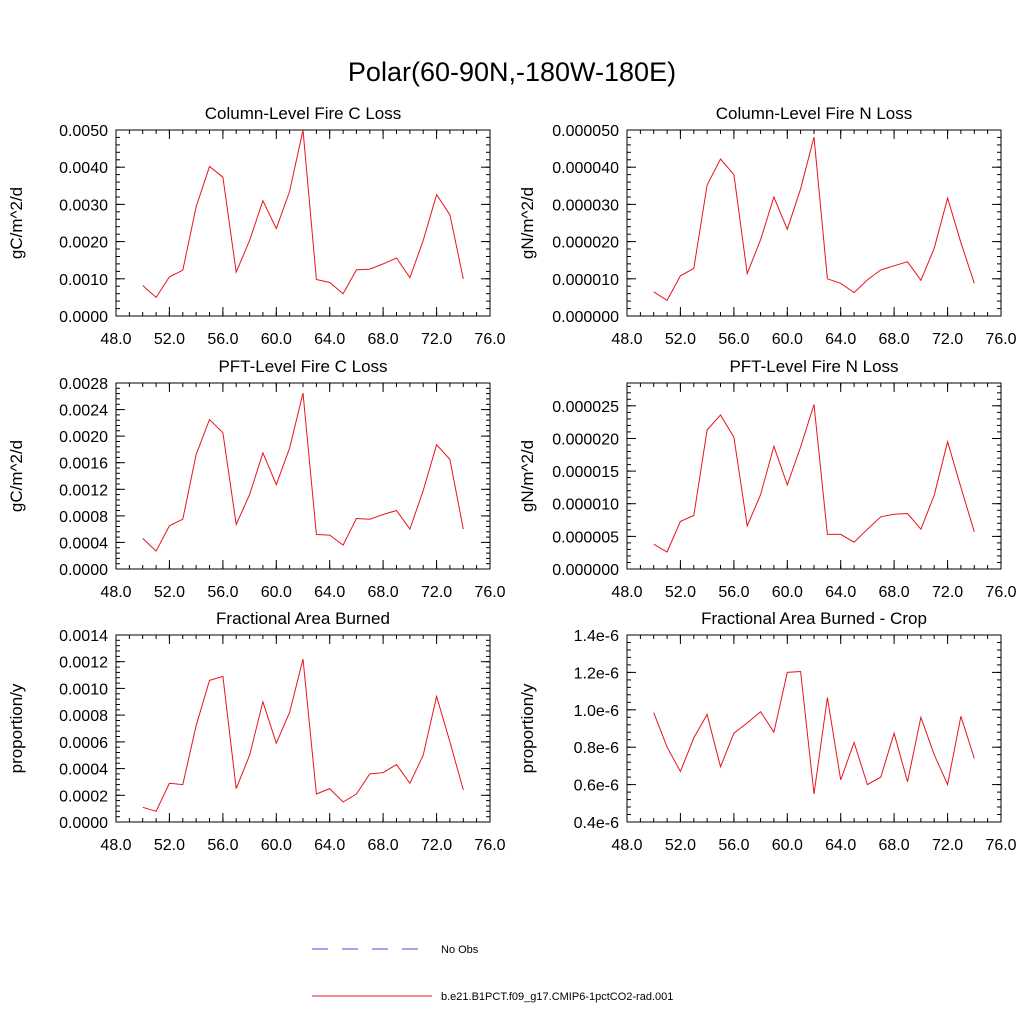  Describe the element at coordinates (303, 618) in the screenshot. I see `panel-title: Fractional Area Burned` at that location.